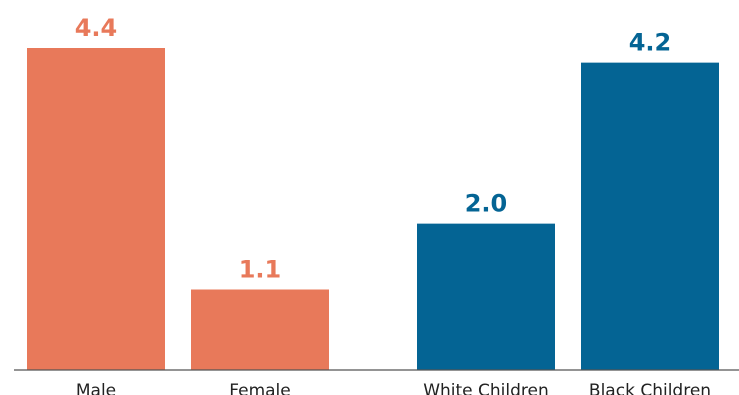 The width and height of the screenshot is (739, 395). What do you see at coordinates (260, 329) in the screenshot?
I see `bar-female` at bounding box center [260, 329].